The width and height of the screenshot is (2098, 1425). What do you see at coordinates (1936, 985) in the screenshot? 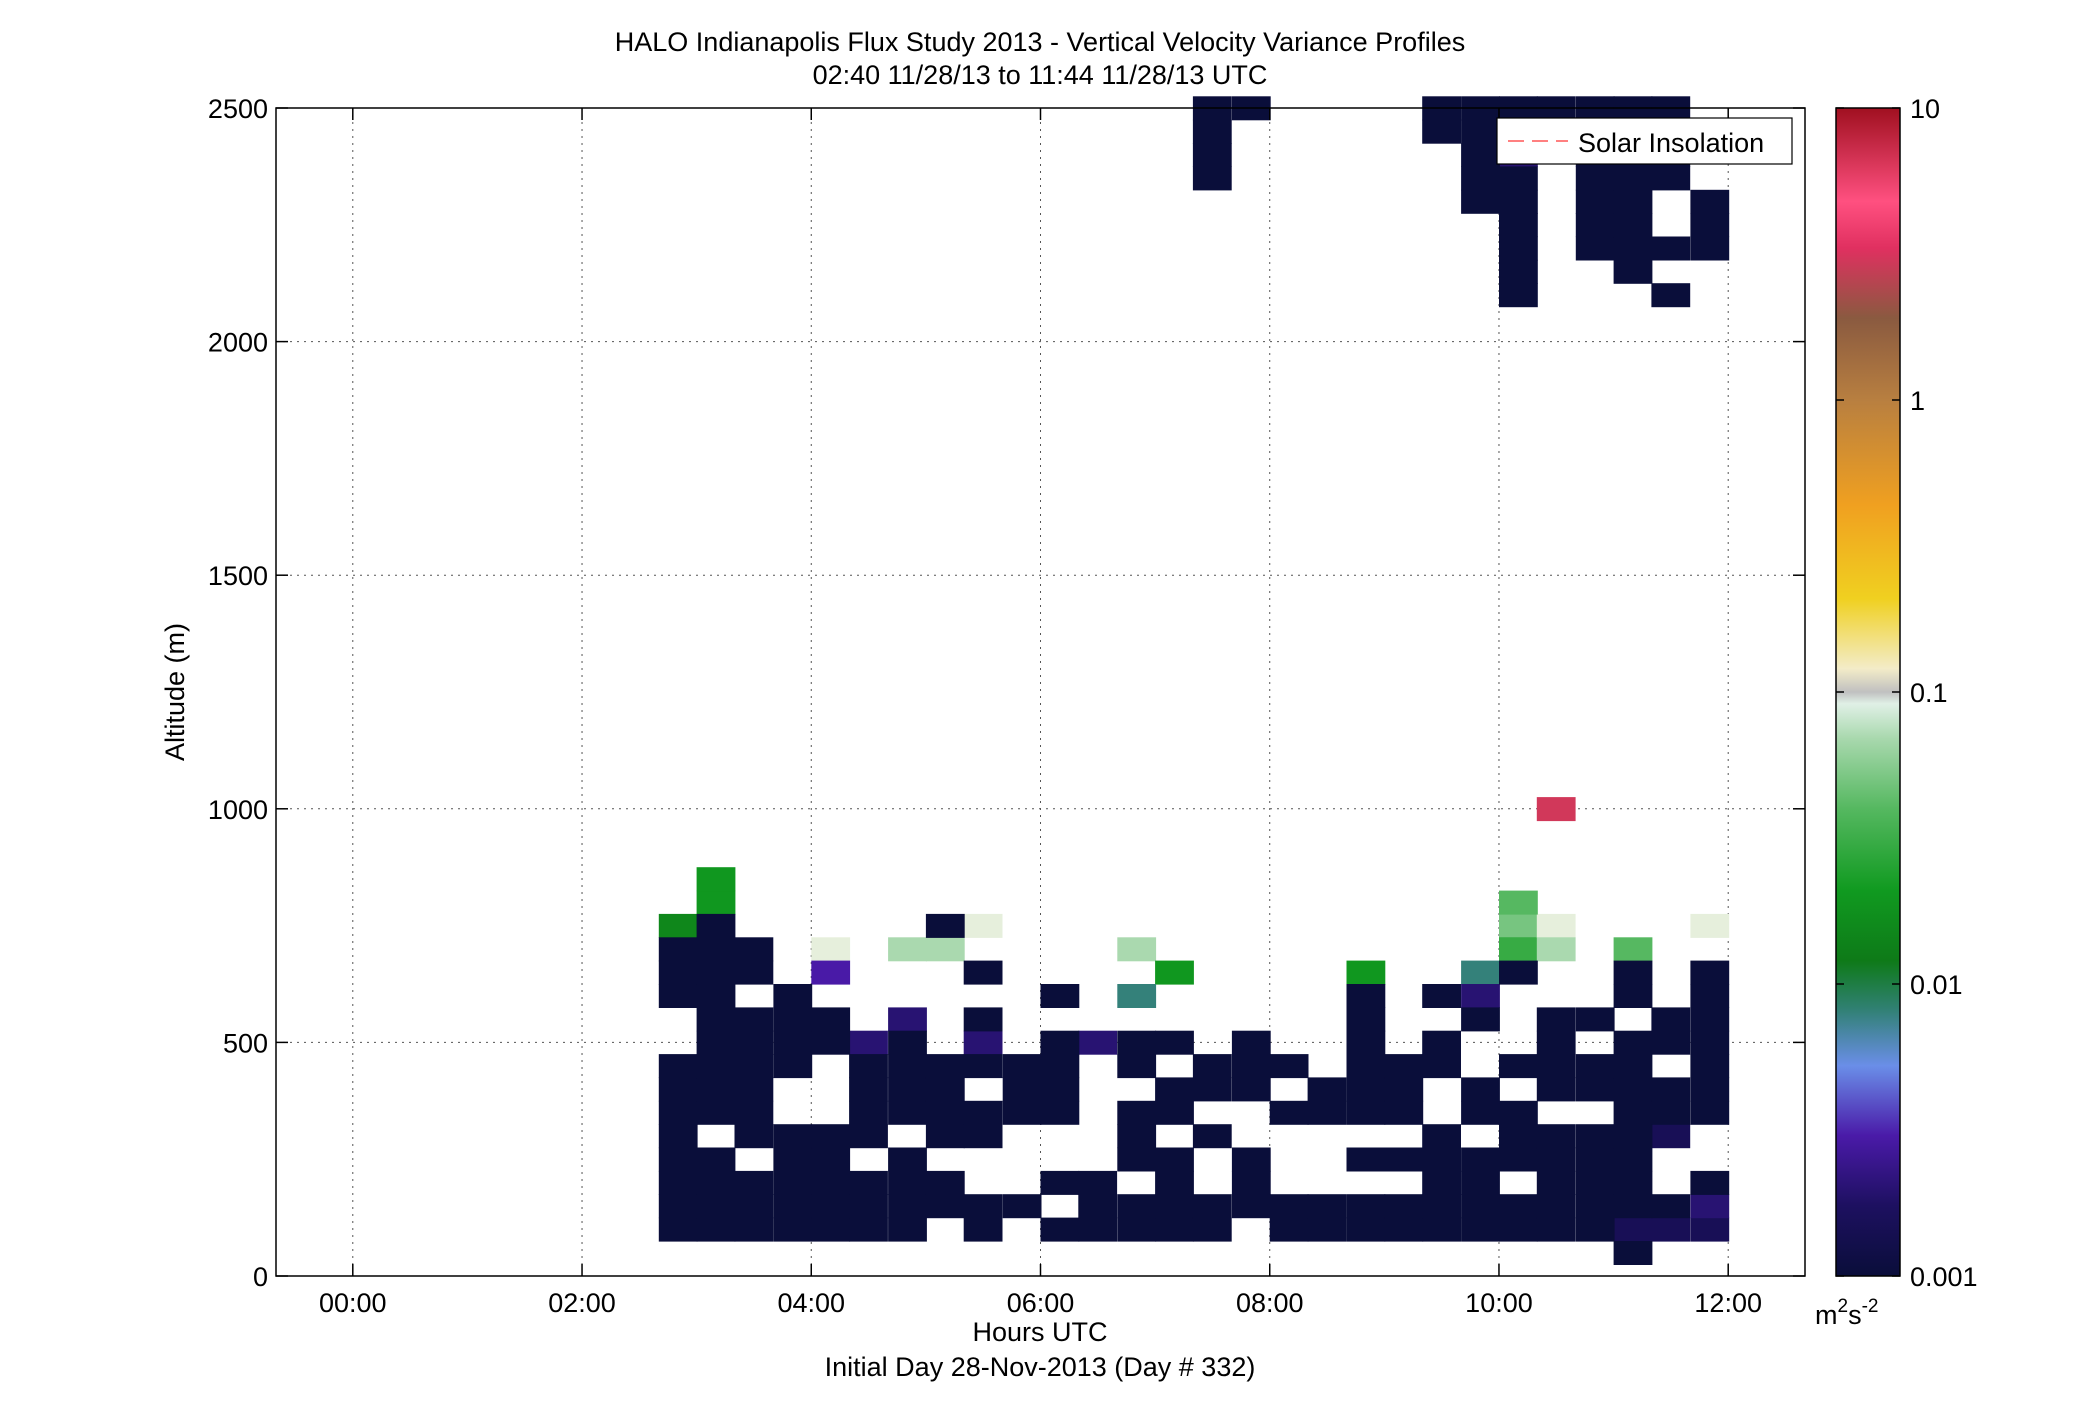
I see `colorbar-tick-label: 0.01` at bounding box center [1936, 985].